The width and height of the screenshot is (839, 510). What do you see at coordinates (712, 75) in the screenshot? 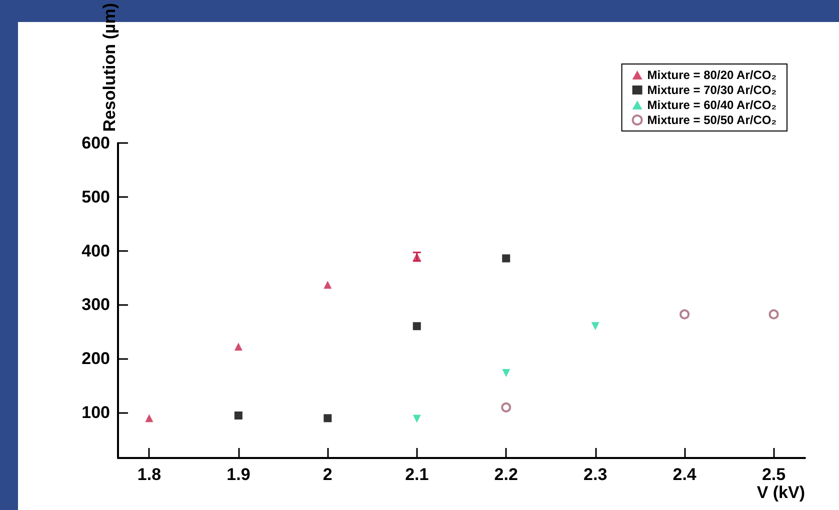
I see `legend-label: Mixture = 80/20 Ar/CO₂` at bounding box center [712, 75].